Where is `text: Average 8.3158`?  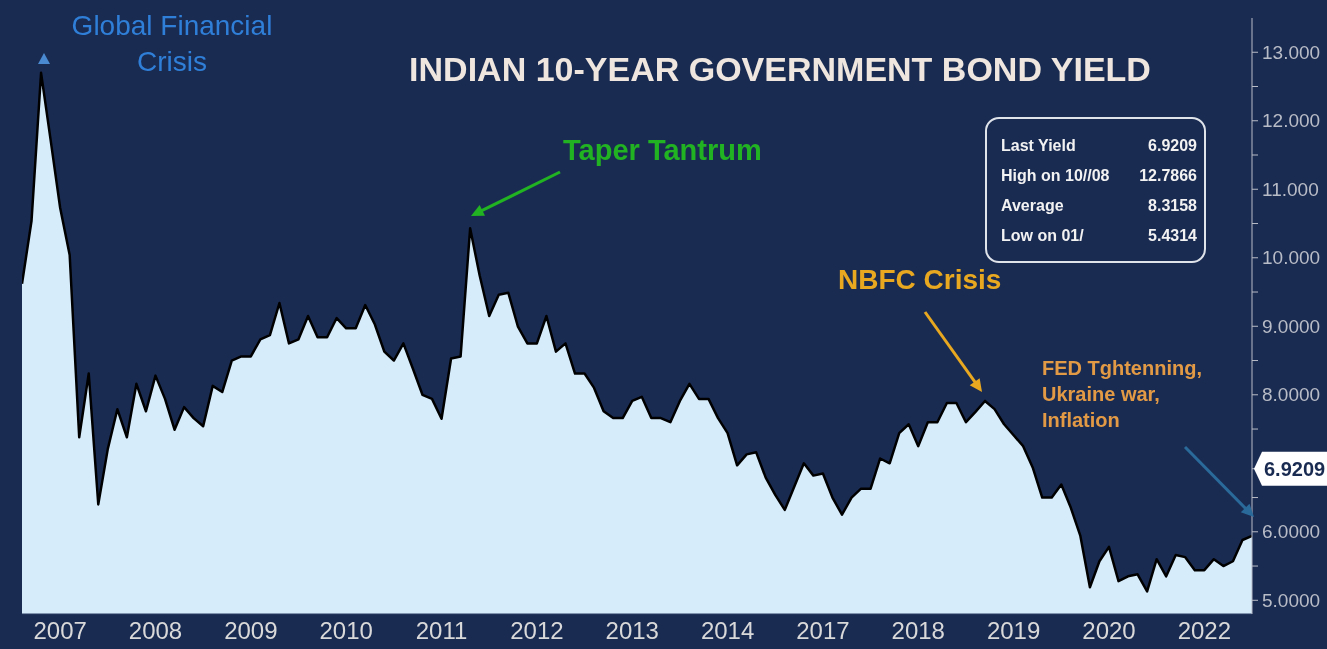 text: Average 8.3158 is located at coordinates (1099, 205).